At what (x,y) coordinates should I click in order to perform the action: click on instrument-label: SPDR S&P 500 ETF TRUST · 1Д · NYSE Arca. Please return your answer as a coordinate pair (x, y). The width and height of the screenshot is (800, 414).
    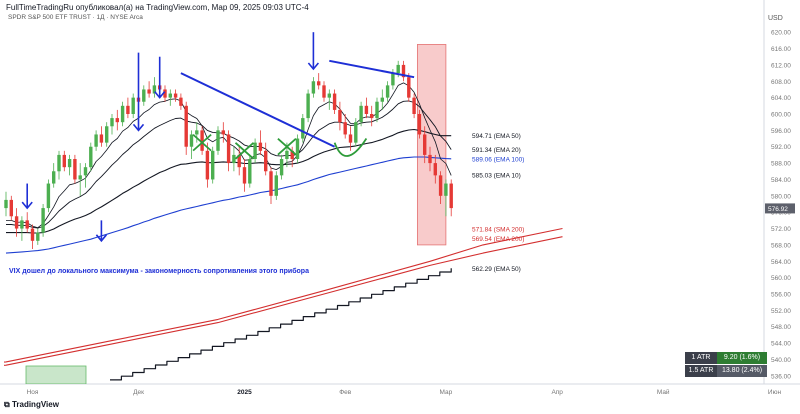
    Looking at the image, I should click on (75, 17).